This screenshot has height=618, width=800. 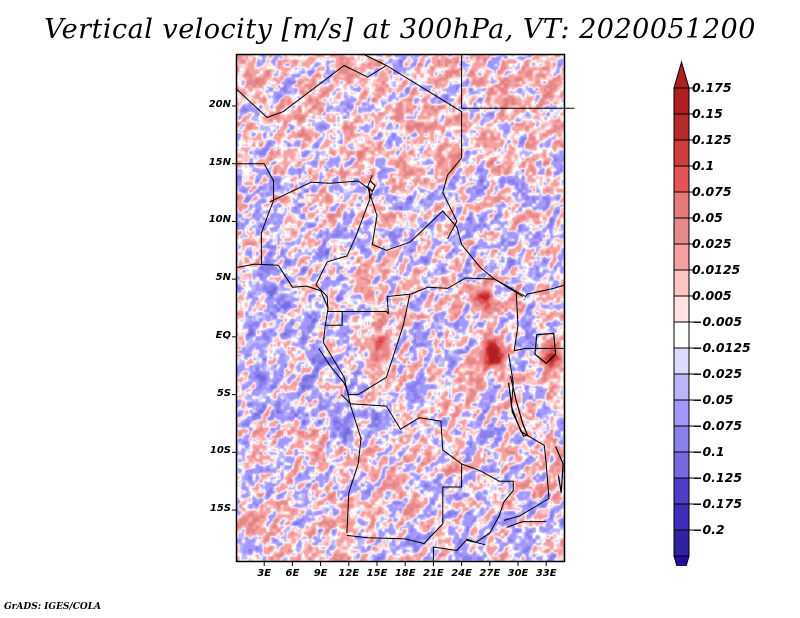 What do you see at coordinates (377, 573) in the screenshot?
I see `lon-tick-label: 15E` at bounding box center [377, 573].